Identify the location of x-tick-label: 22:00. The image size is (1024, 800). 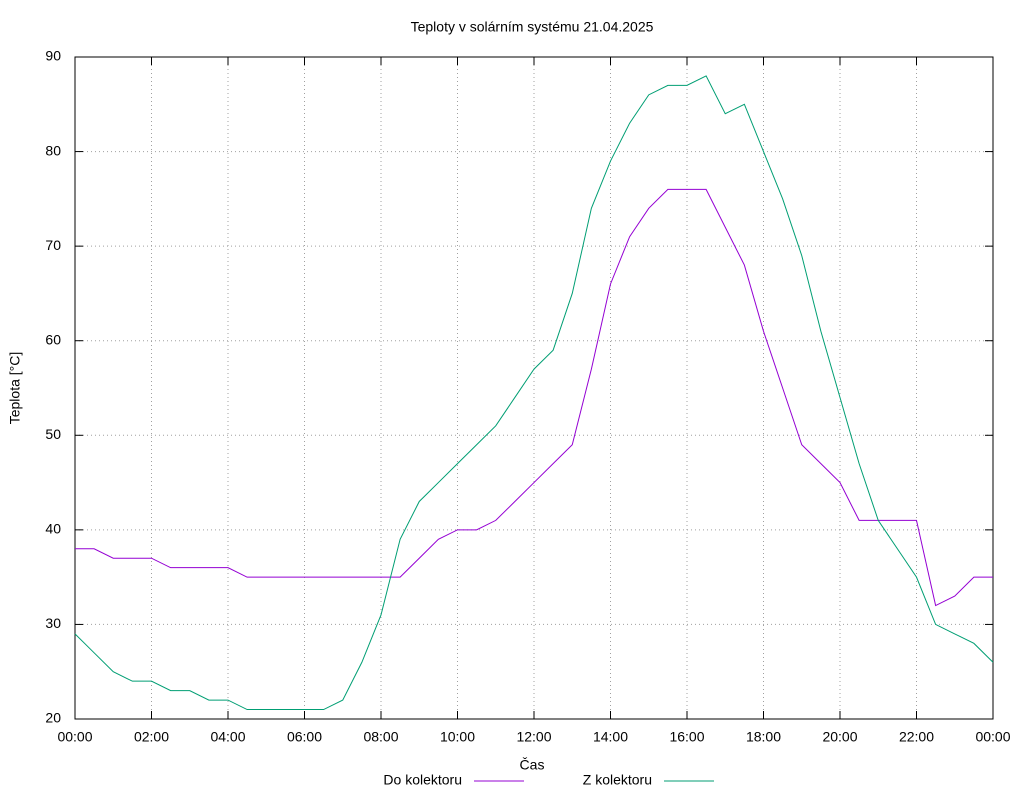
(916, 737).